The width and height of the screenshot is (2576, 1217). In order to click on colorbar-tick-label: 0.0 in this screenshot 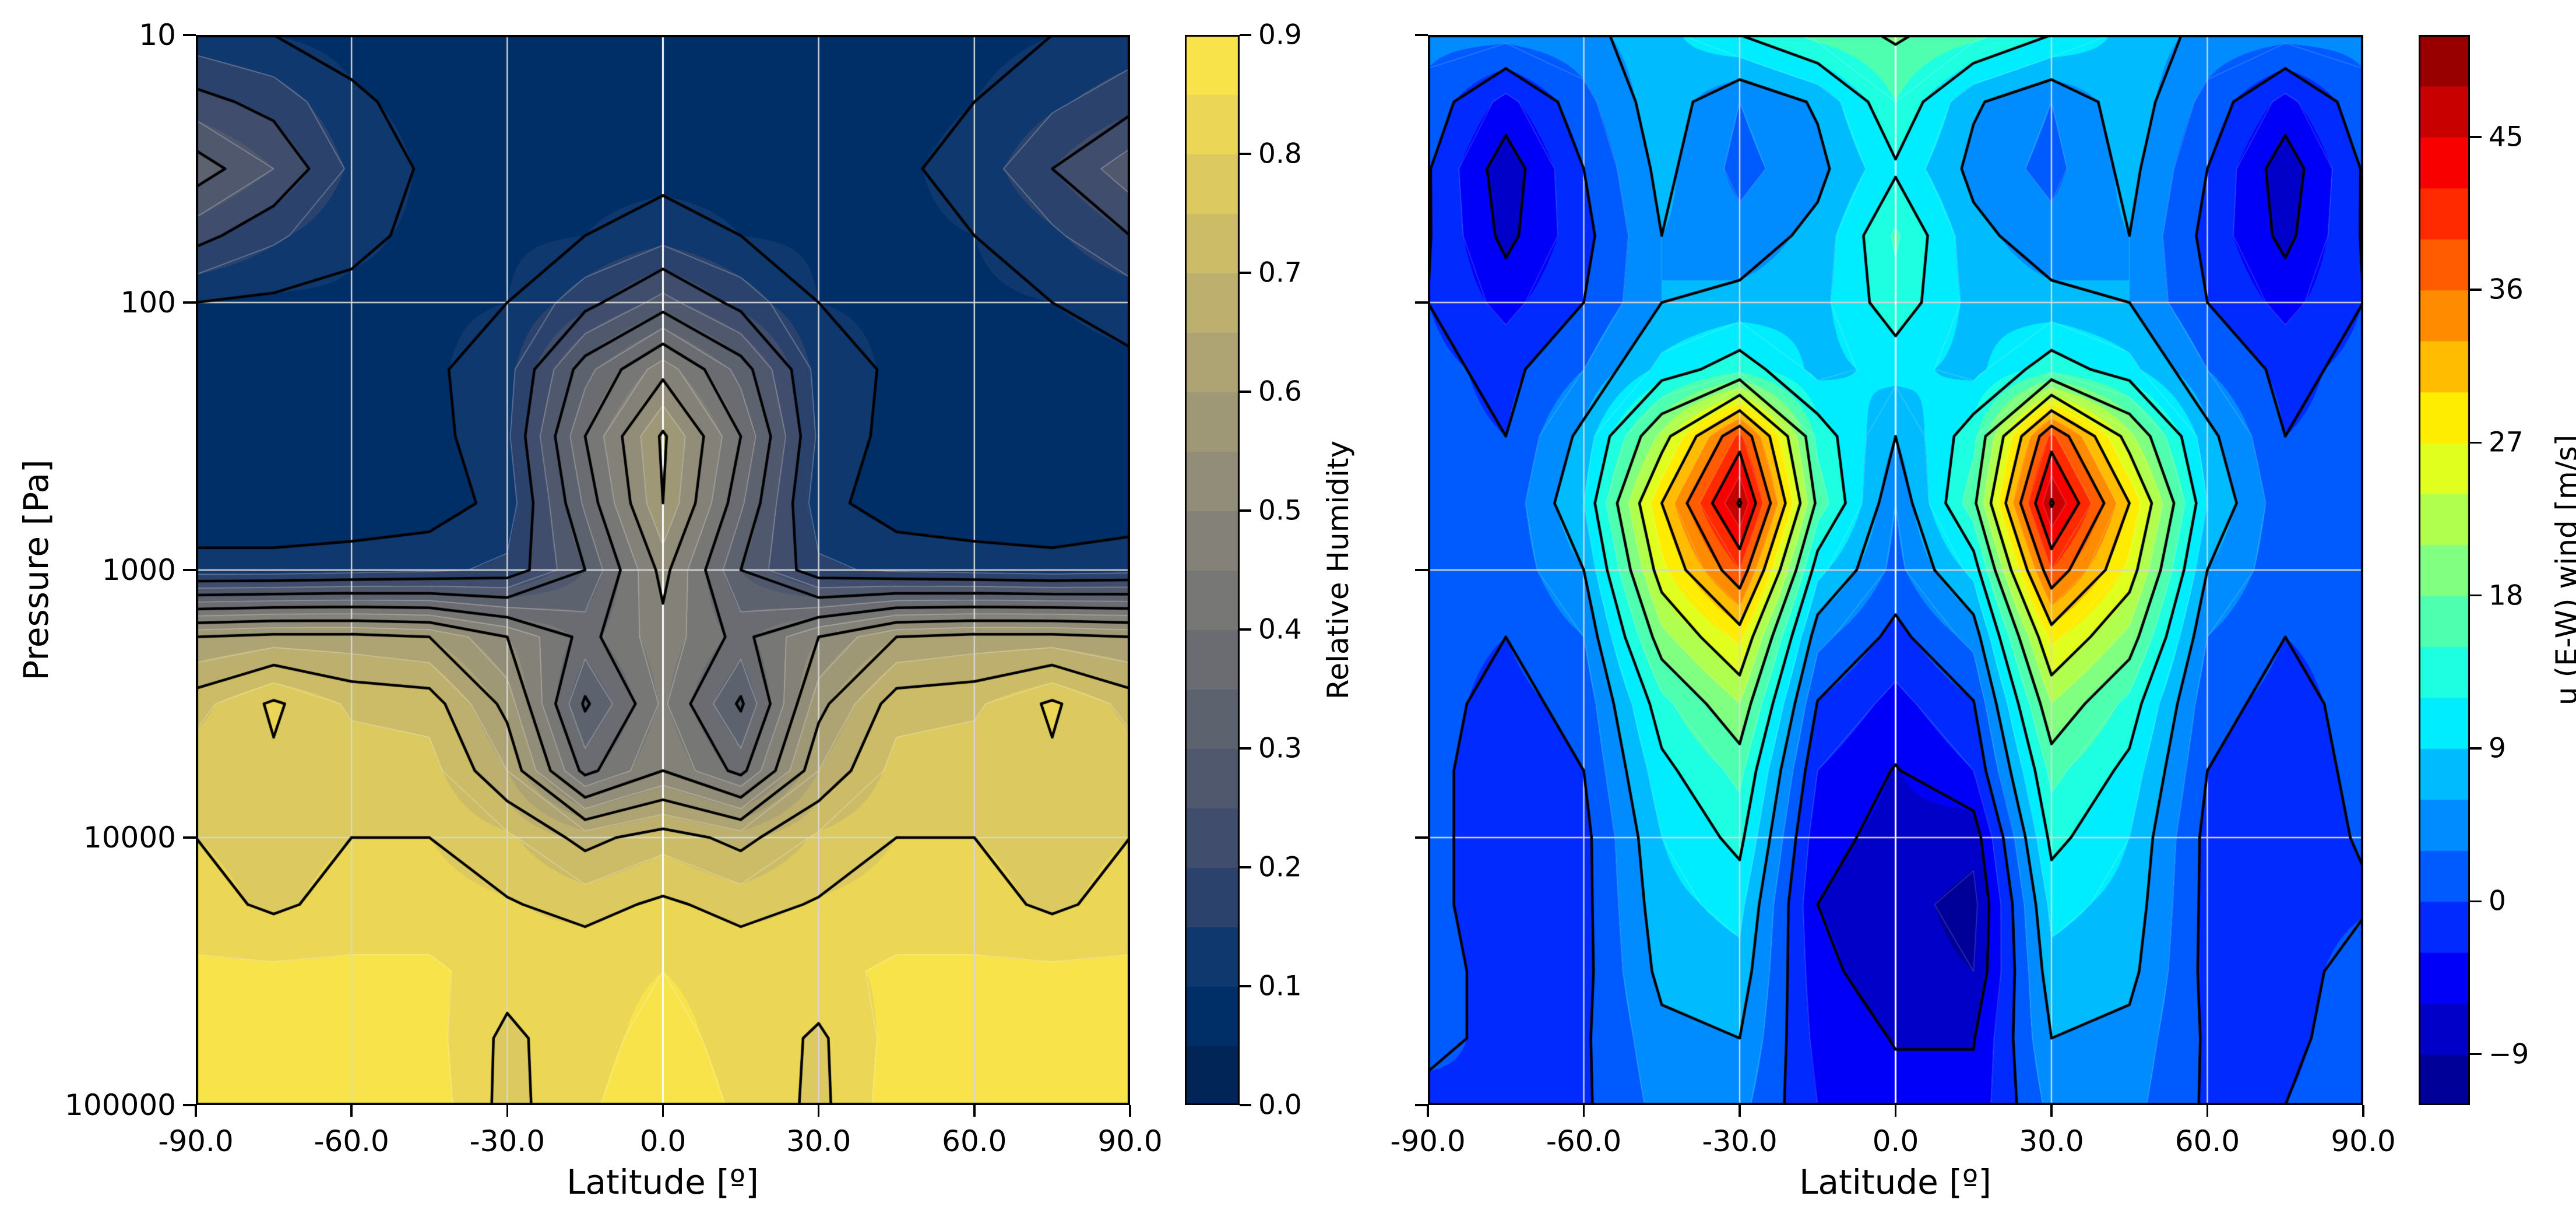, I will do `click(1280, 1105)`.